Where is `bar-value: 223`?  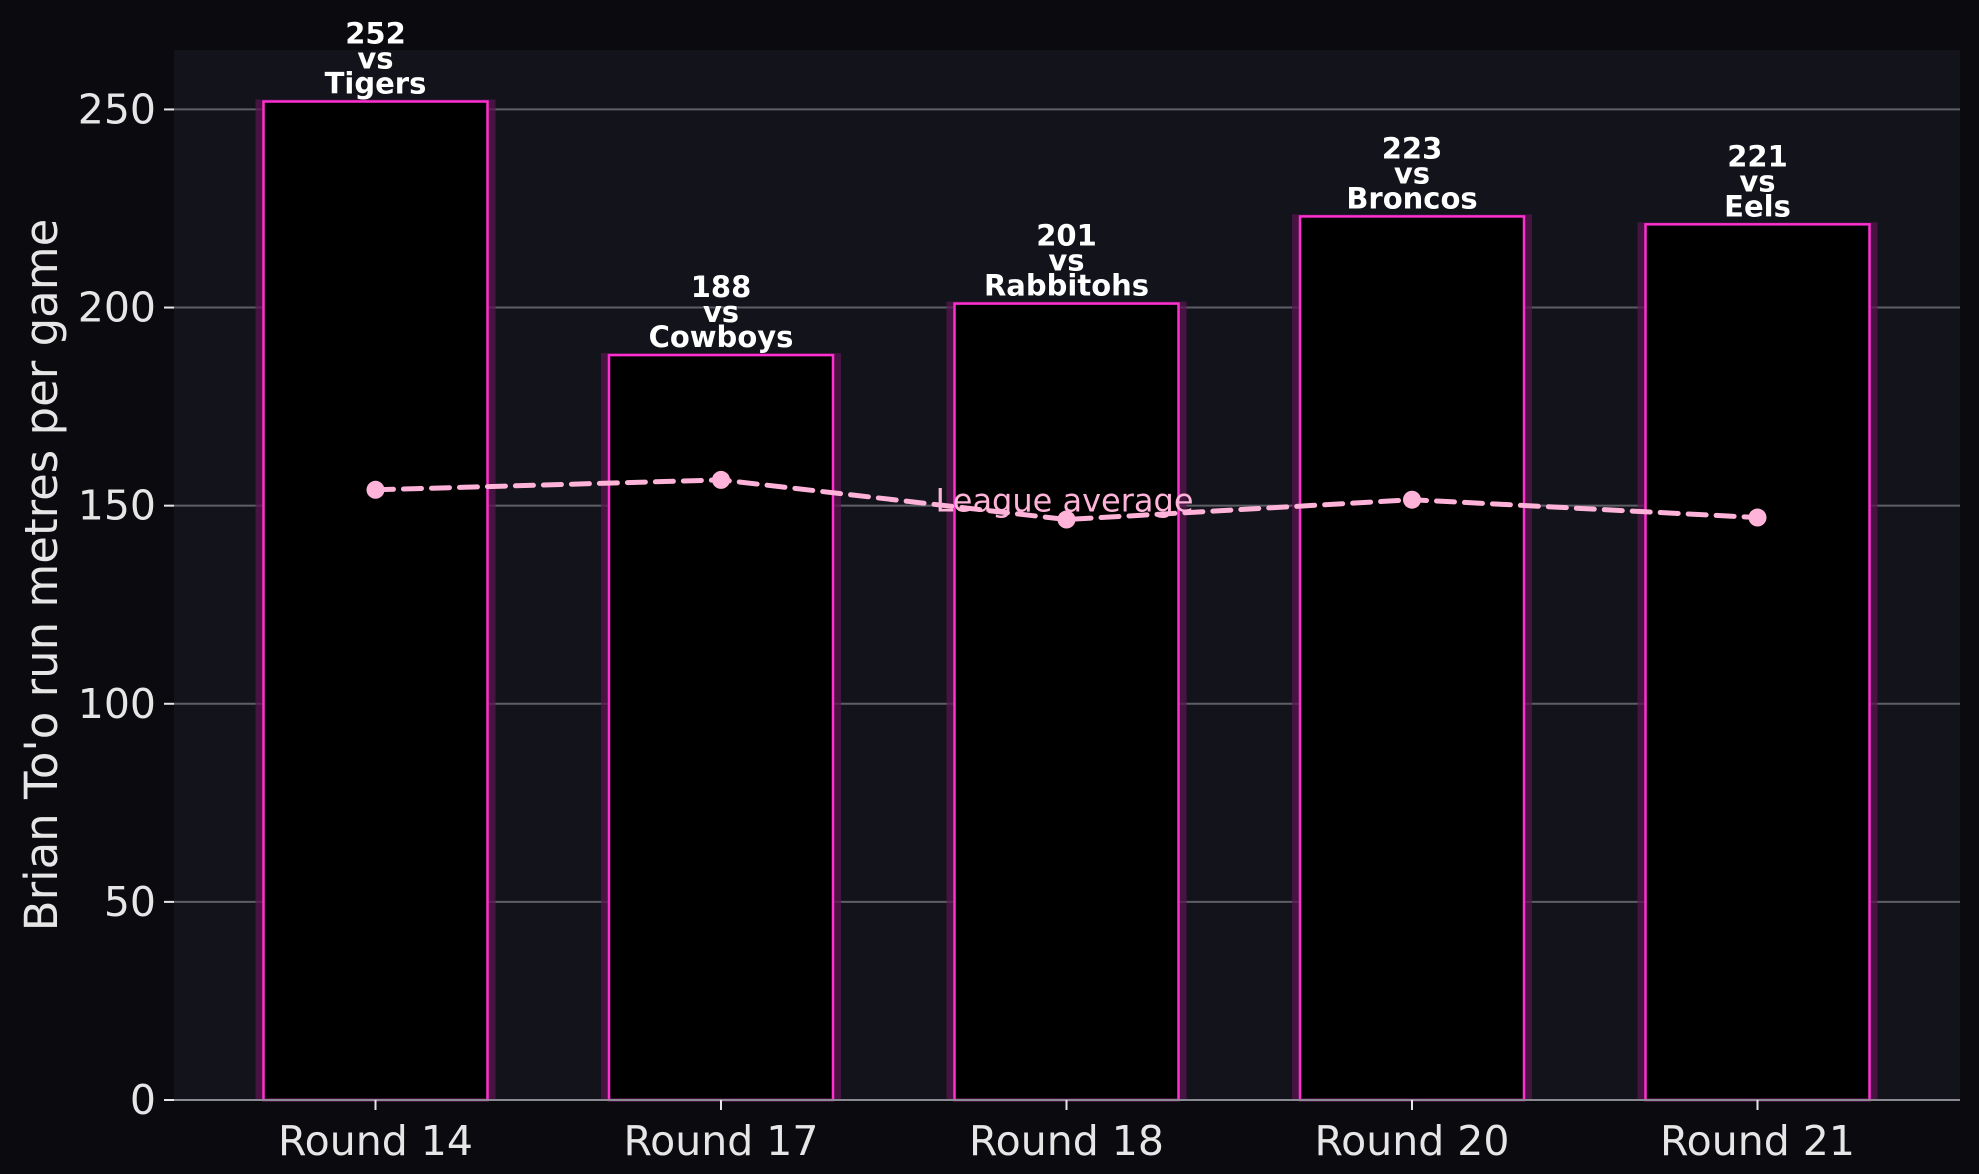 bar-value: 223 is located at coordinates (1412, 148).